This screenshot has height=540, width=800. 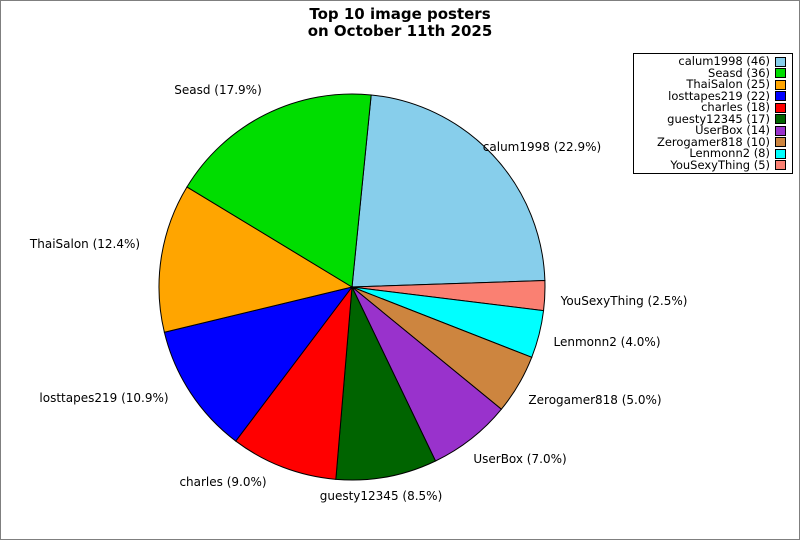 I want to click on legend-row-Seasd: Seasd (36), so click(x=712, y=72).